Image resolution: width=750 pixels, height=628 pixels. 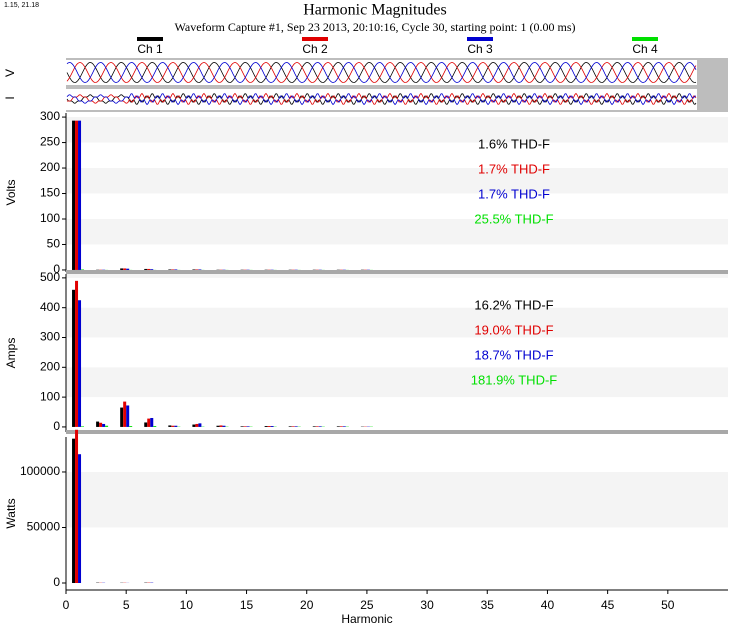 I want to click on y-tick-label: 100, so click(x=50, y=396).